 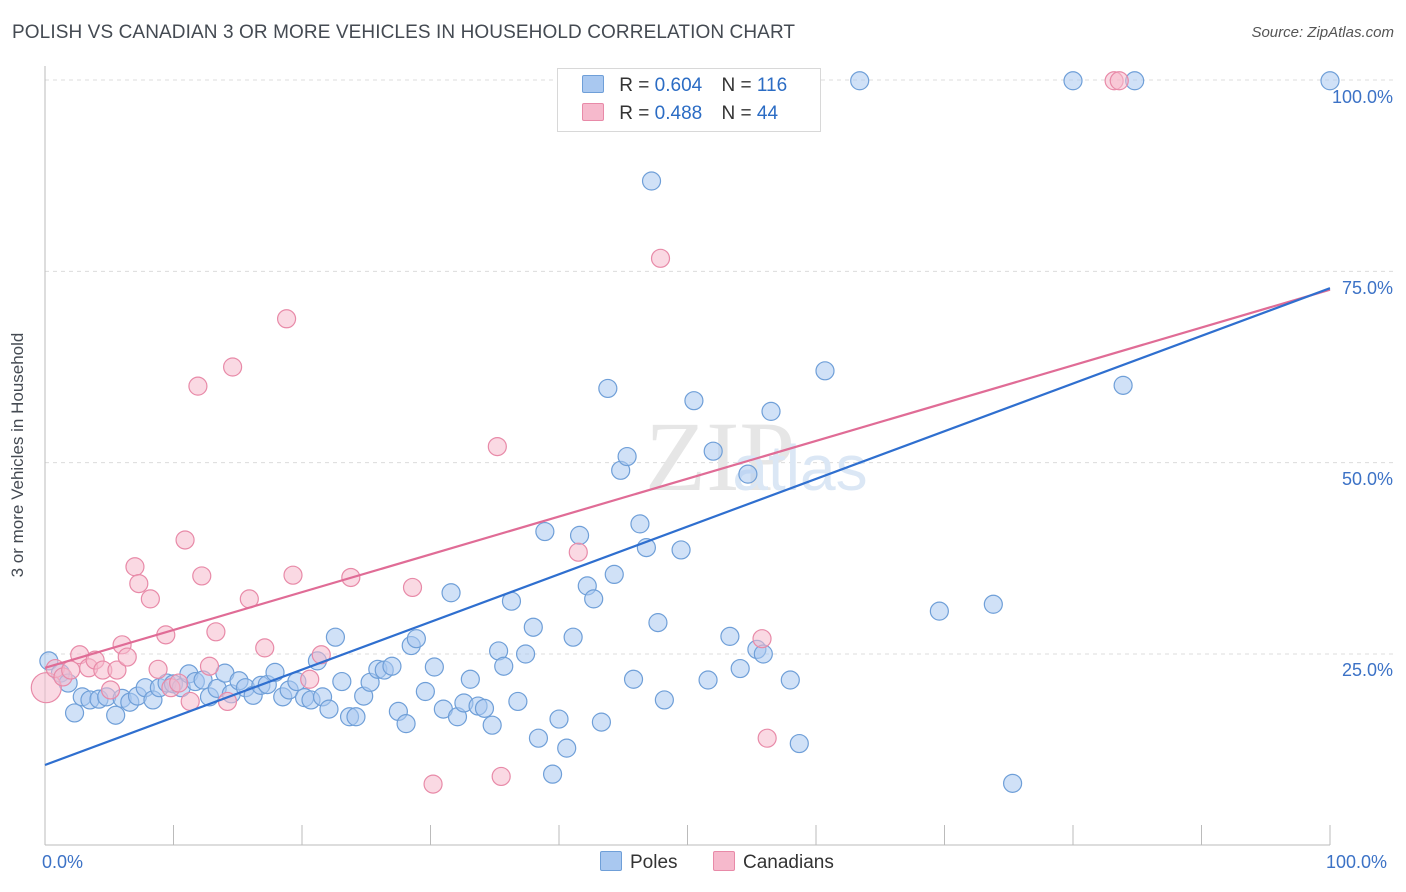 What do you see at coordinates (772, 85) in the screenshot?
I see `n-value-poles: 116` at bounding box center [772, 85].